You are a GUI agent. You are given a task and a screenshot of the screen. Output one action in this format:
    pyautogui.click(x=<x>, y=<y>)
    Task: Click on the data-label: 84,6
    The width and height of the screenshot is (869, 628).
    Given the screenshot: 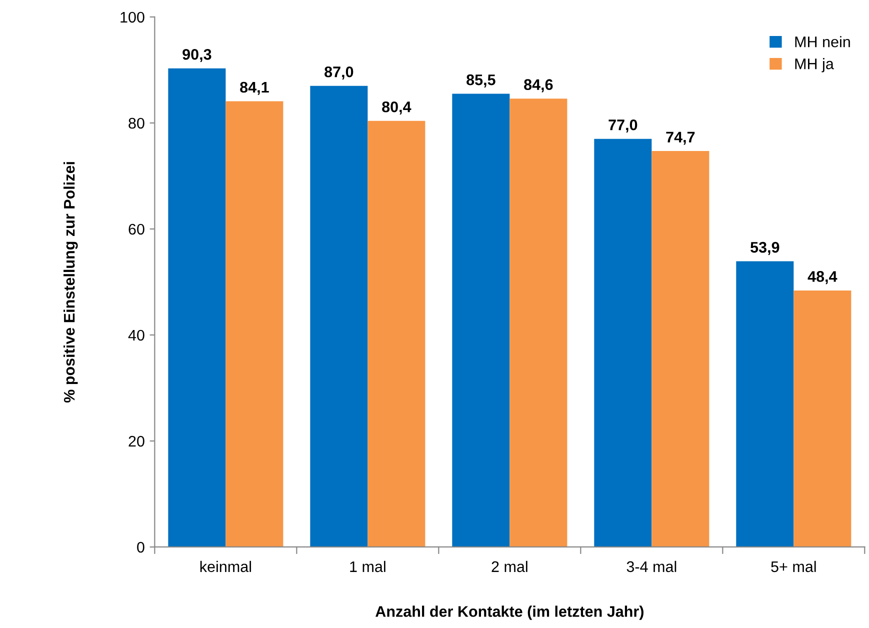 What is the action you would take?
    pyautogui.click(x=538, y=85)
    